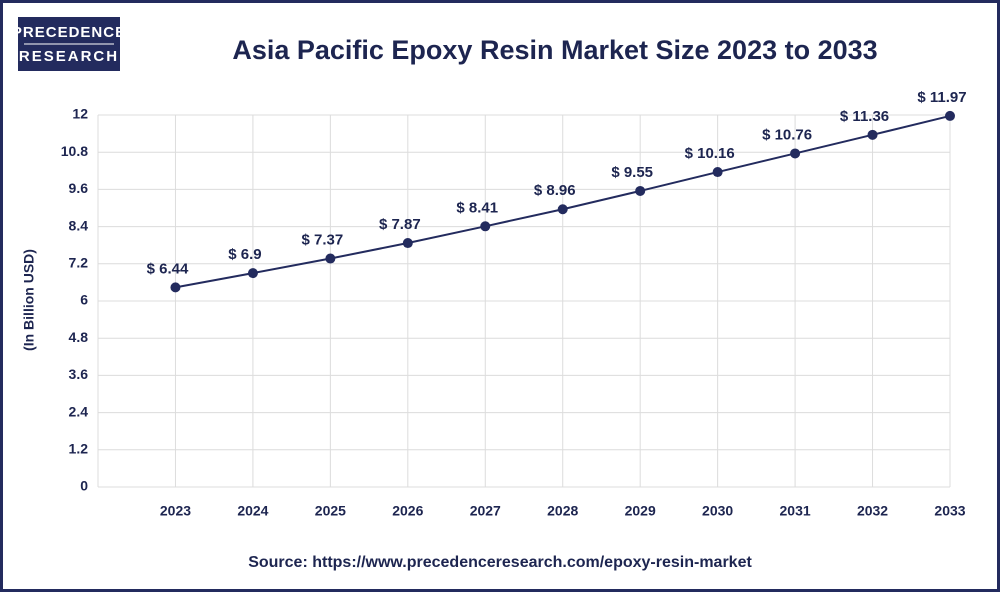 The width and height of the screenshot is (1000, 592). What do you see at coordinates (80, 114) in the screenshot?
I see `y-tick-label: 12` at bounding box center [80, 114].